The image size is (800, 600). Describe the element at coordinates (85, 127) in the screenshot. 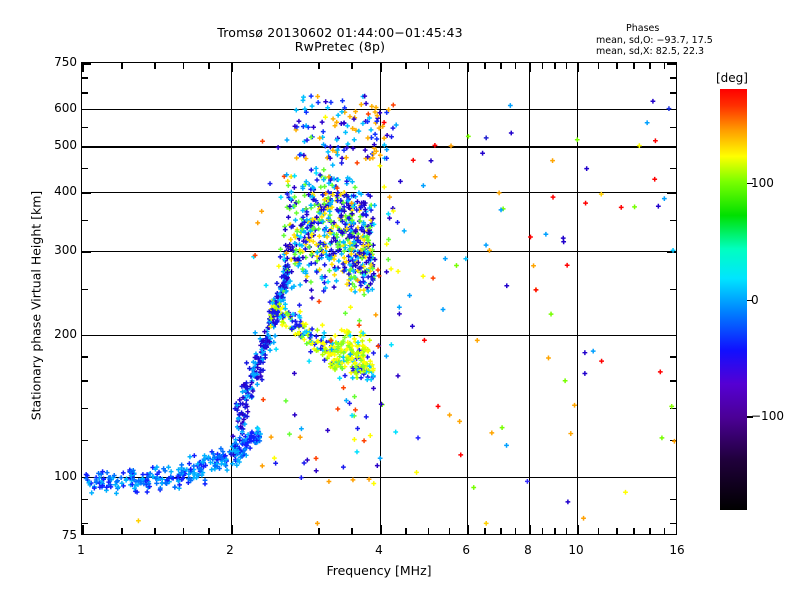

I see `y-tick-minor` at that location.